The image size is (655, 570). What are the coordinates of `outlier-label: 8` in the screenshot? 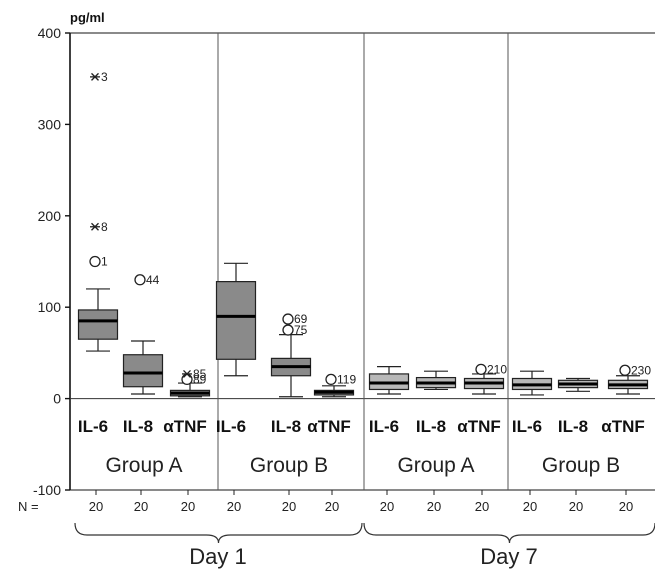 It's located at (104, 227).